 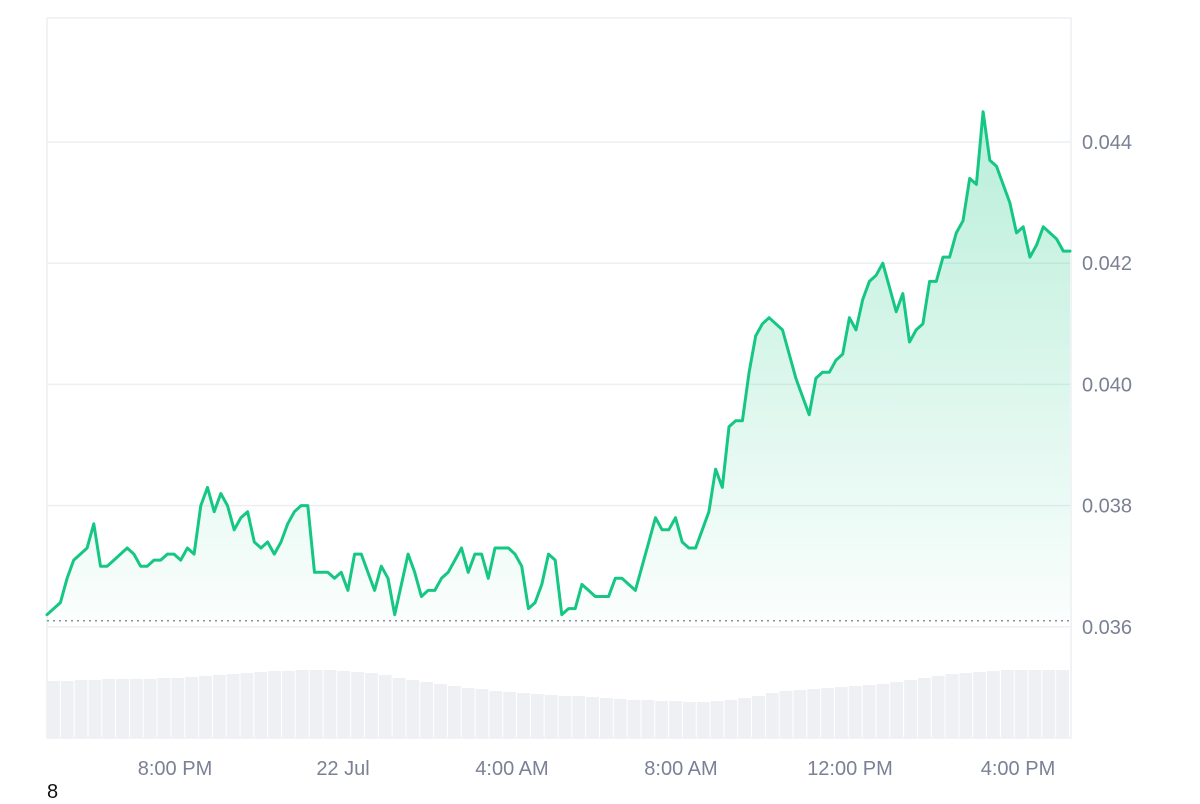 I want to click on x-tick-label: 4:00 PM, so click(x=1018, y=769).